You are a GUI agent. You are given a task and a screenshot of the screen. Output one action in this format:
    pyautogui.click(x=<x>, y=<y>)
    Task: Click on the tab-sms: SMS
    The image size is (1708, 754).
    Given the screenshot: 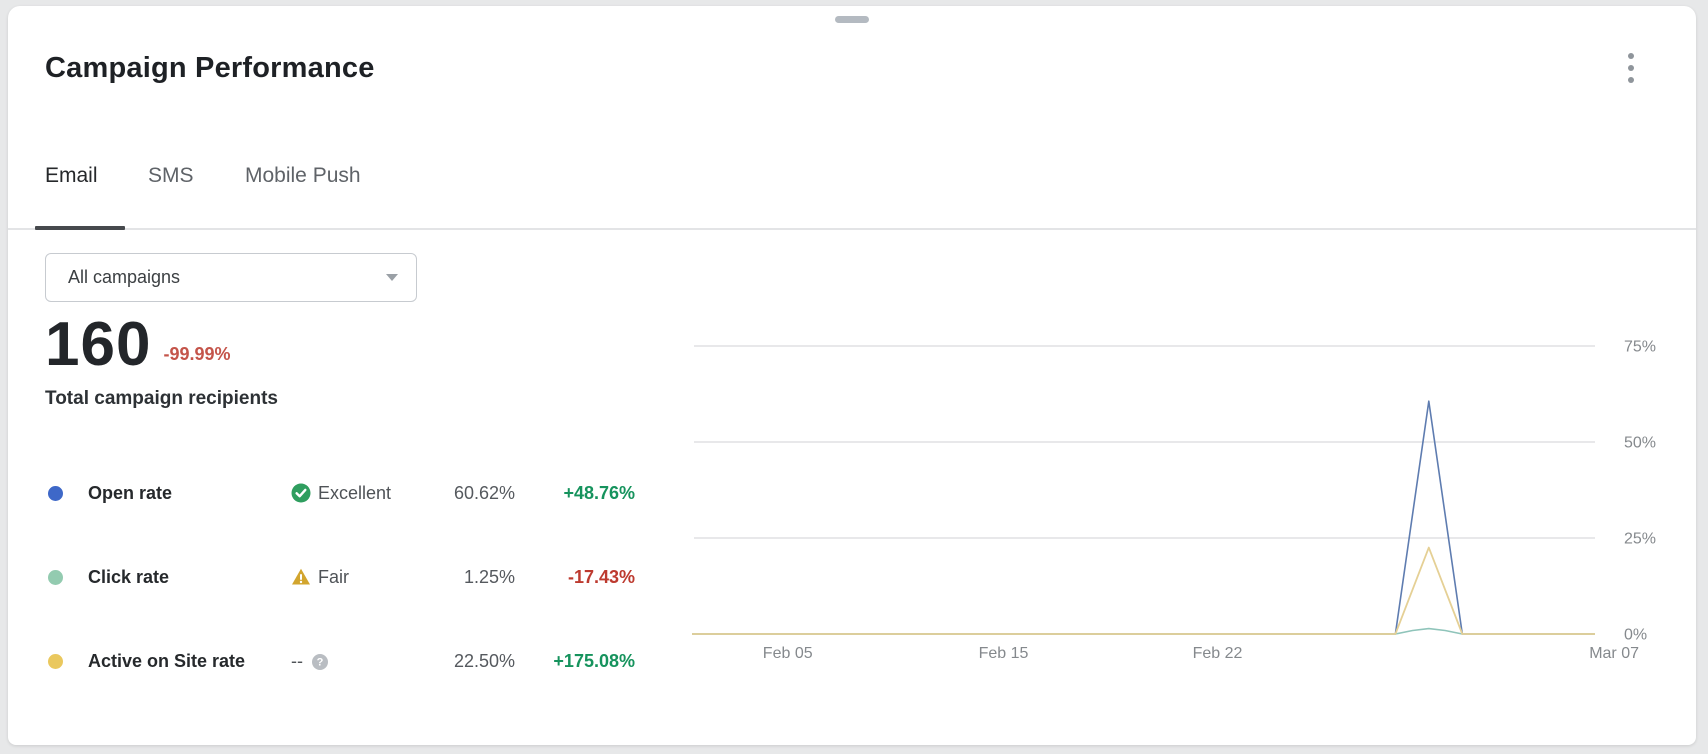 What is the action you would take?
    pyautogui.click(x=171, y=175)
    